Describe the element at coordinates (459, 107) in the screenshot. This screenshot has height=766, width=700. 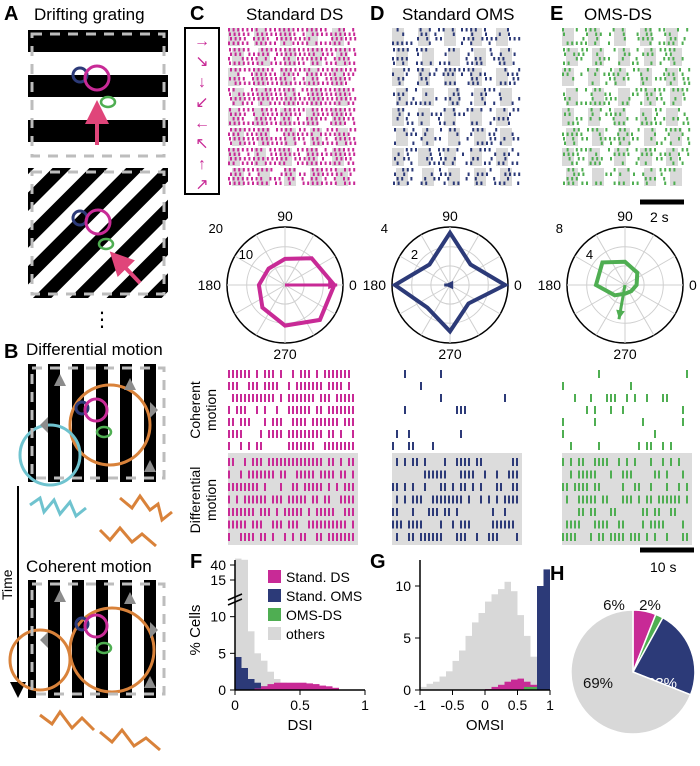
I see `direction-rasters` at that location.